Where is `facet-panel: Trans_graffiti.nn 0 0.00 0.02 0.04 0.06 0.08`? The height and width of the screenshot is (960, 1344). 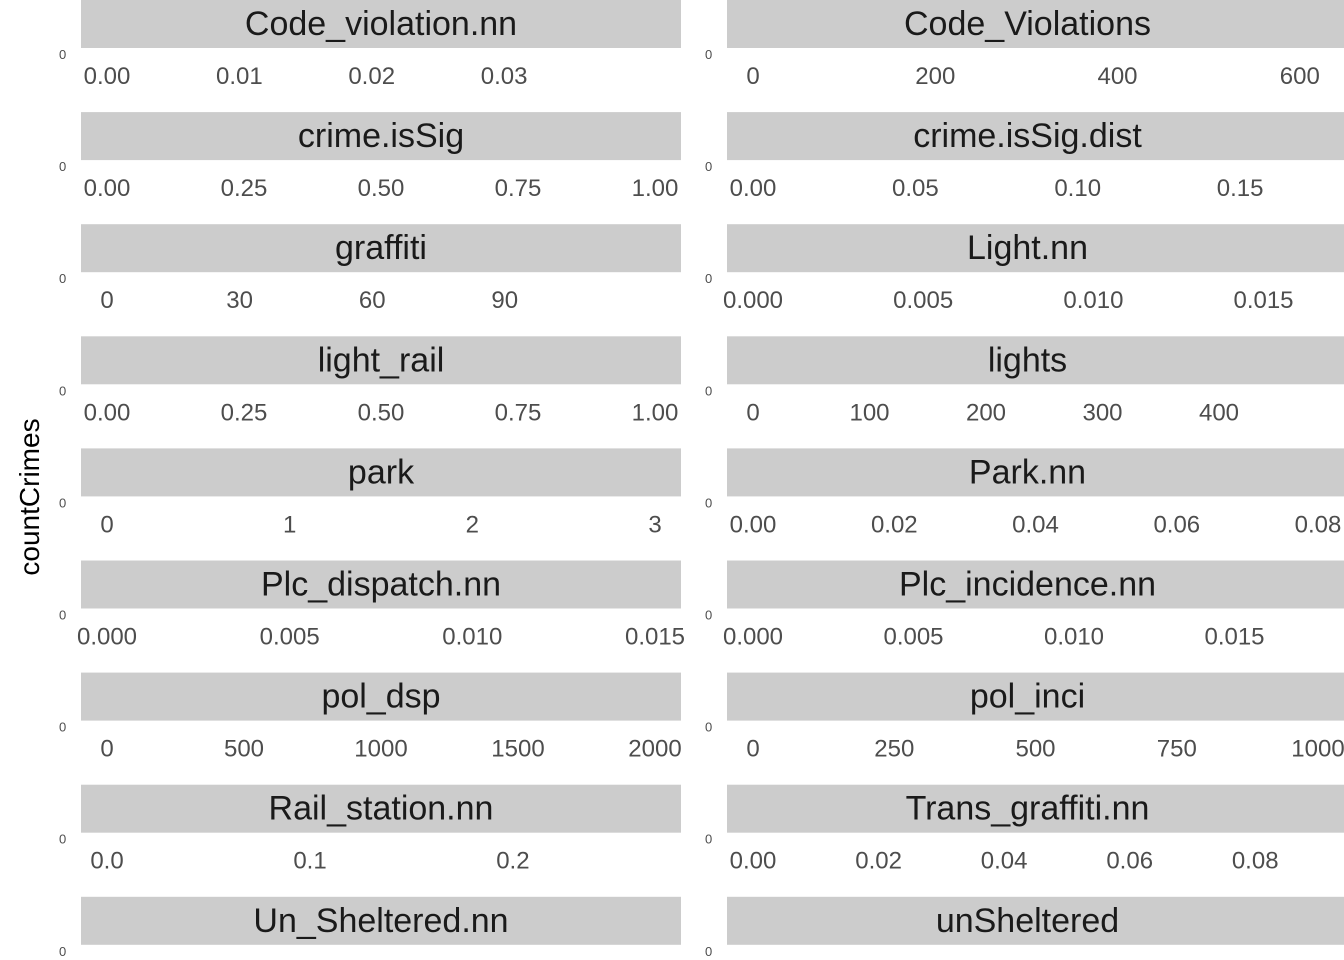
facet-panel: Trans_graffiti.nn 0 0.00 0.02 0.04 0.06 0.08 is located at coordinates (1024, 829).